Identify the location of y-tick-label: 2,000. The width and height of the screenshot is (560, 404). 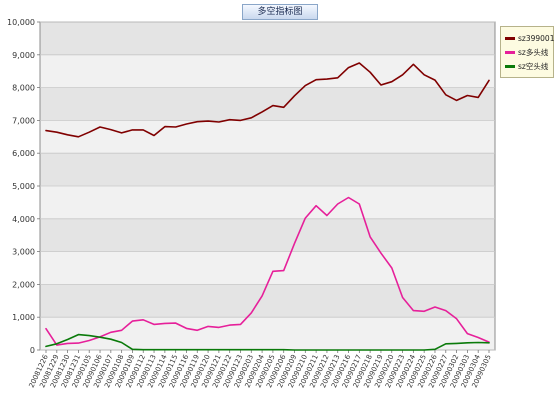
(23, 284).